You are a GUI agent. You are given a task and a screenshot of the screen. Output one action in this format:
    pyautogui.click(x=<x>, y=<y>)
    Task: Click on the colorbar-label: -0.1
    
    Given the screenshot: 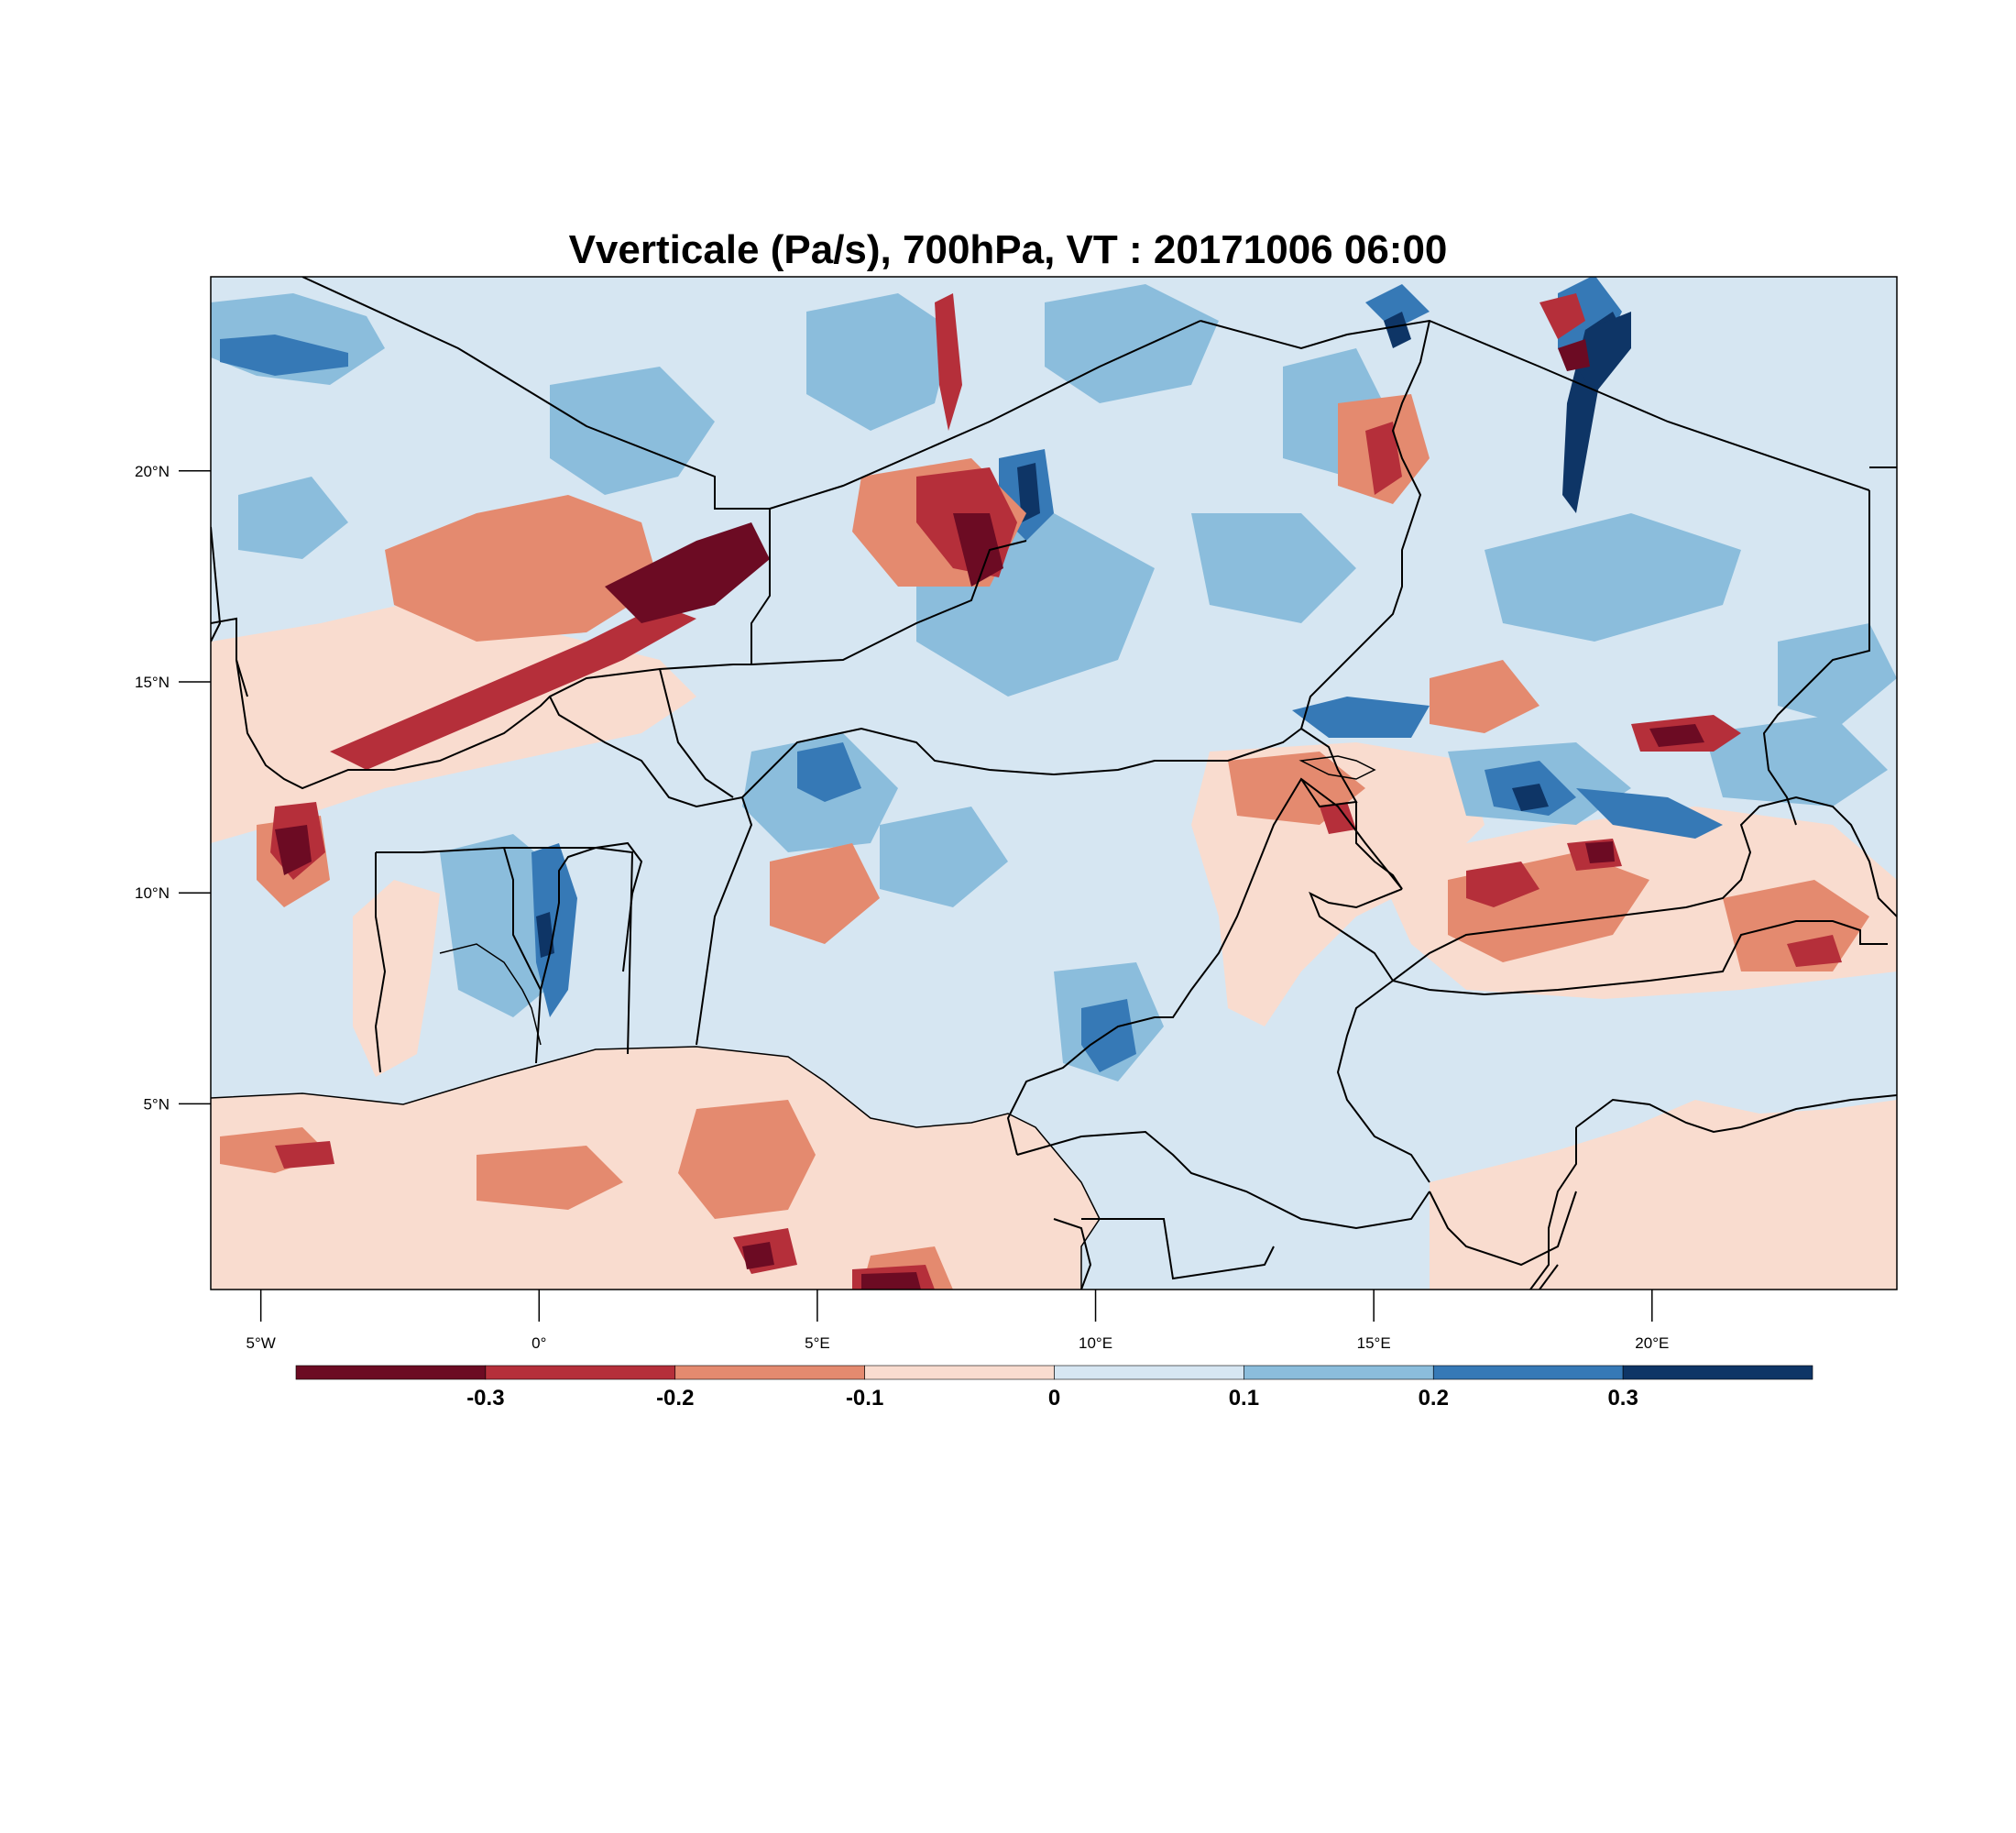 What is the action you would take?
    pyautogui.click(x=864, y=1398)
    